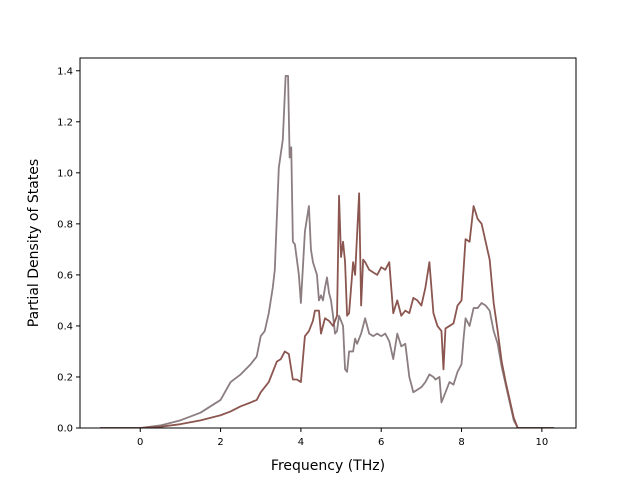  Describe the element at coordinates (65, 377) in the screenshot. I see `y-tick-label: 0.2` at that location.